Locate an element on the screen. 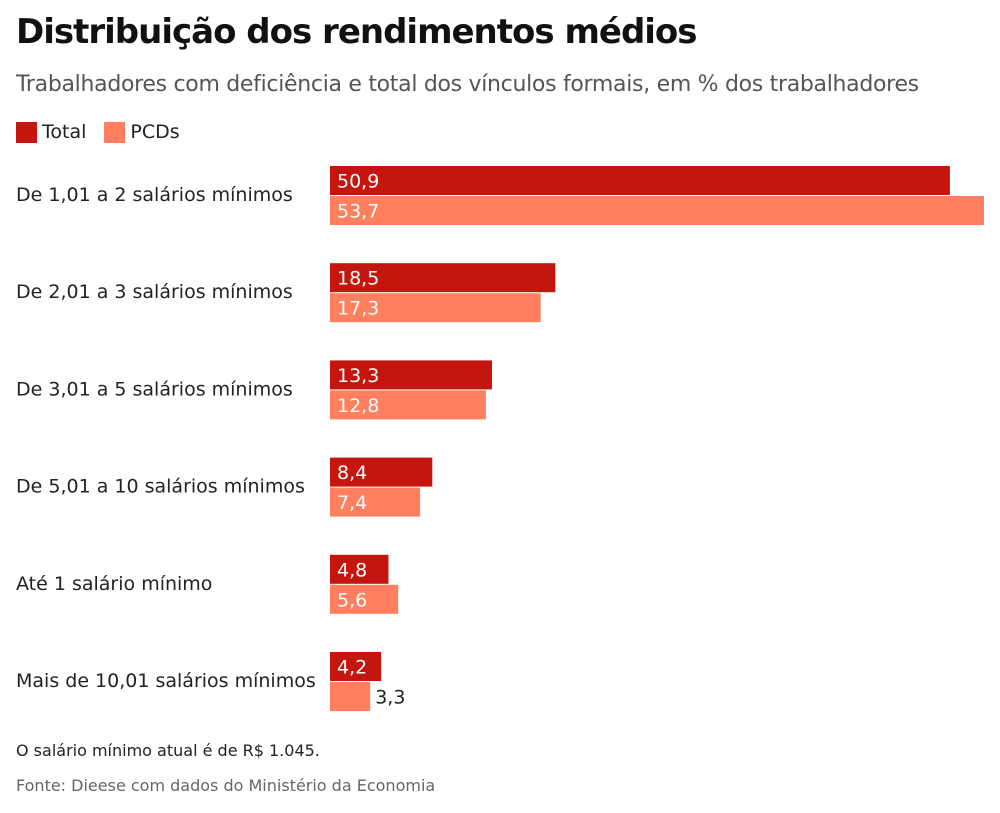 This screenshot has width=1000, height=813. category-label: De 2,01 a 3 salários mínimos is located at coordinates (154, 292).